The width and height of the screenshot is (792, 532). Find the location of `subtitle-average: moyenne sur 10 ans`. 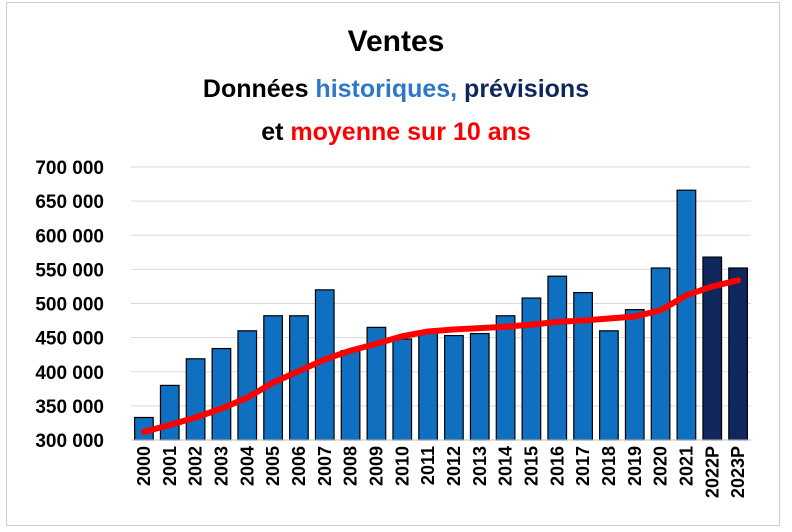

subtitle-average: moyenne sur 10 ans is located at coordinates (410, 132).